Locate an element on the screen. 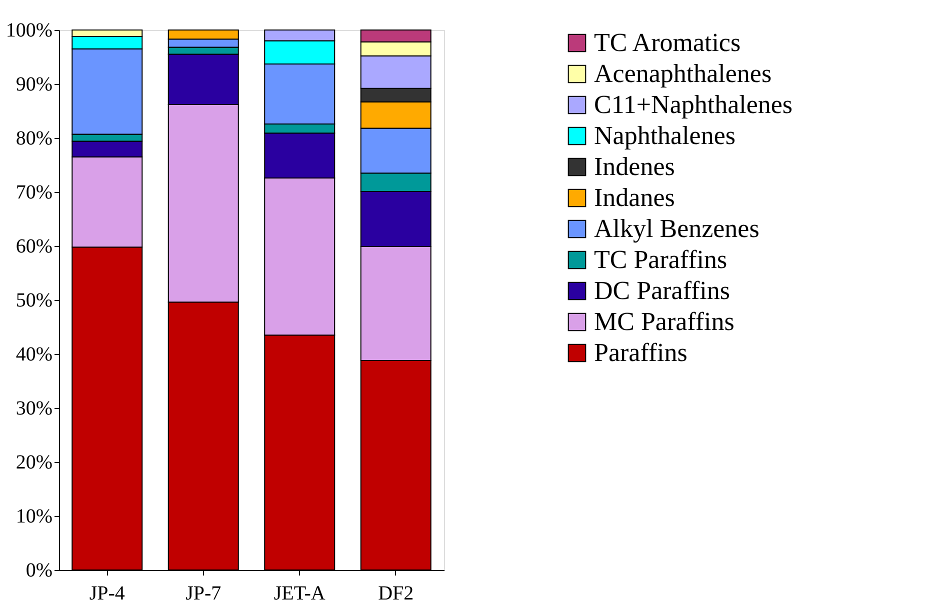  x-tick-label: DF2 is located at coordinates (396, 593).